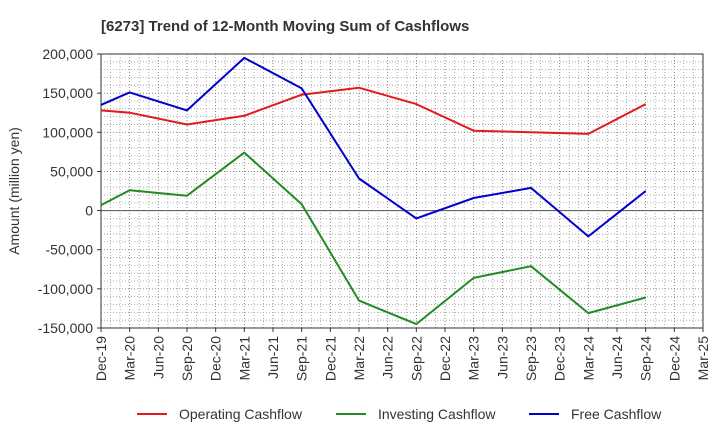 The image size is (720, 445). I want to click on x-tick-label: Jun-22, so click(388, 357).